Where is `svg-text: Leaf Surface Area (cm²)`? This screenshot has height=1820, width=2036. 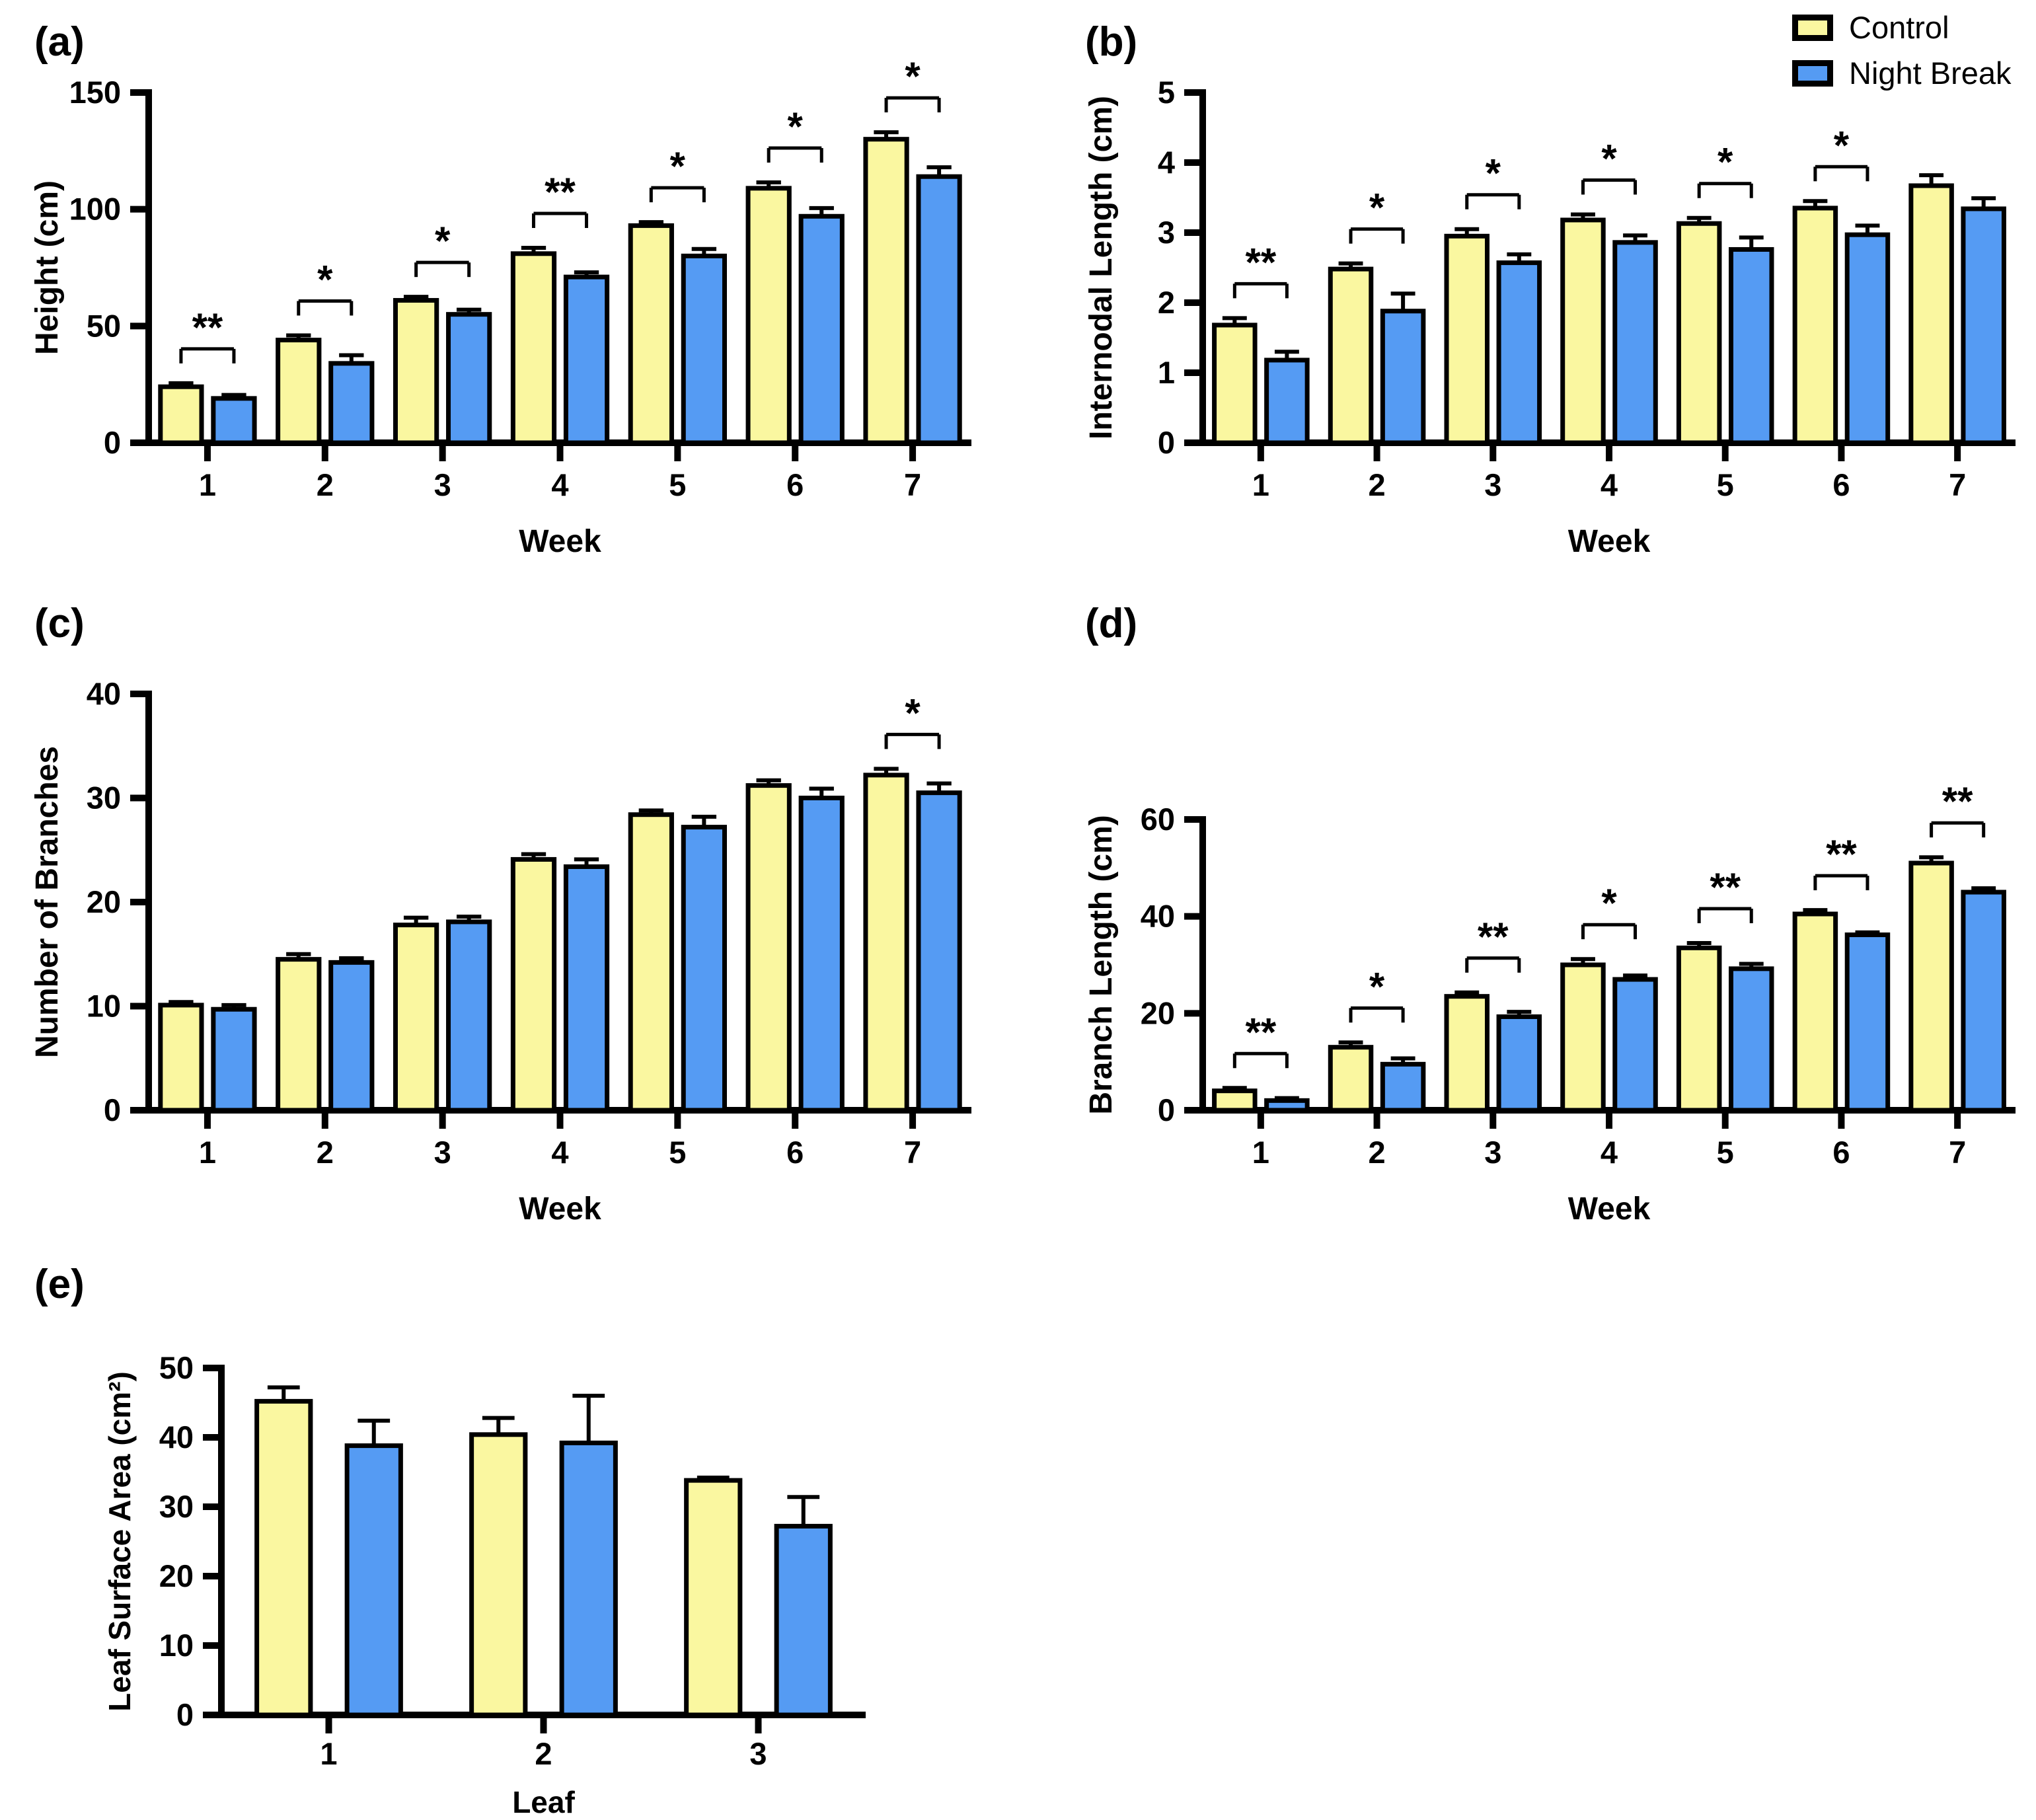
svg-text: Leaf Surface Area (cm²) is located at coordinates (119, 1541).